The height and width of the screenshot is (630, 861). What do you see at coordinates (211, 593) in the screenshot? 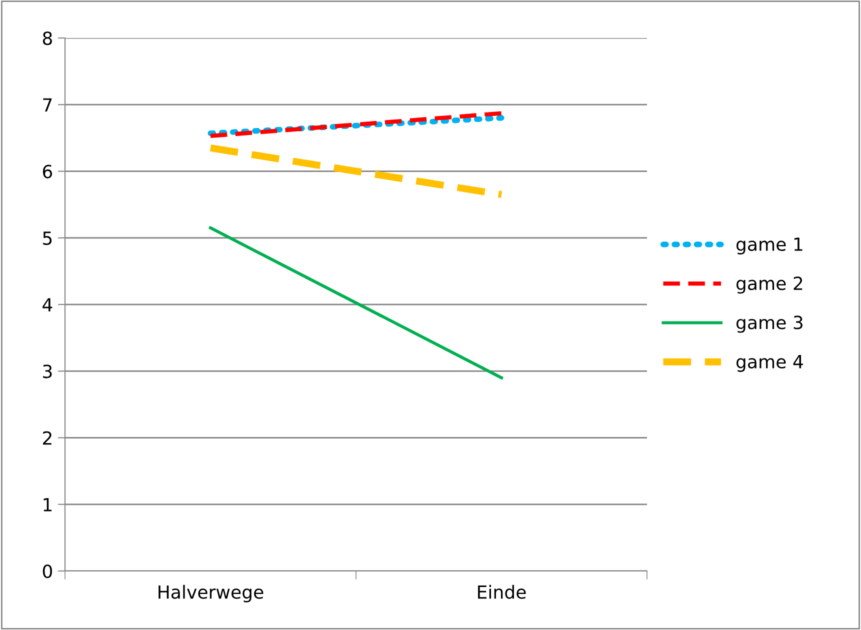
I see `x-tick-label: Halverwege` at bounding box center [211, 593].